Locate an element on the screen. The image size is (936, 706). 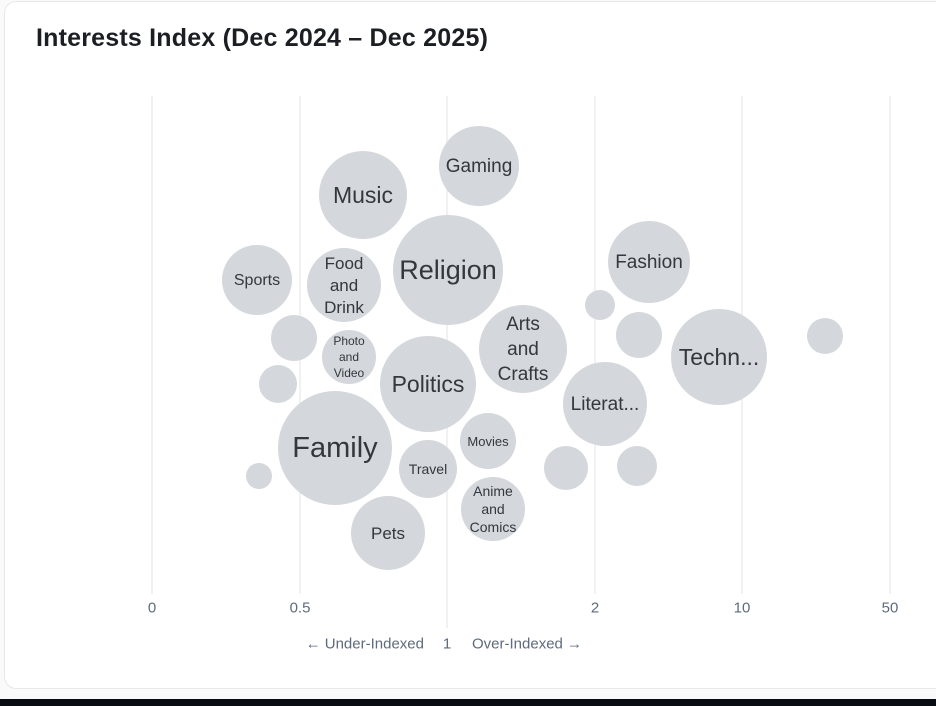
bubble-circle-gaming is located at coordinates (479, 166).